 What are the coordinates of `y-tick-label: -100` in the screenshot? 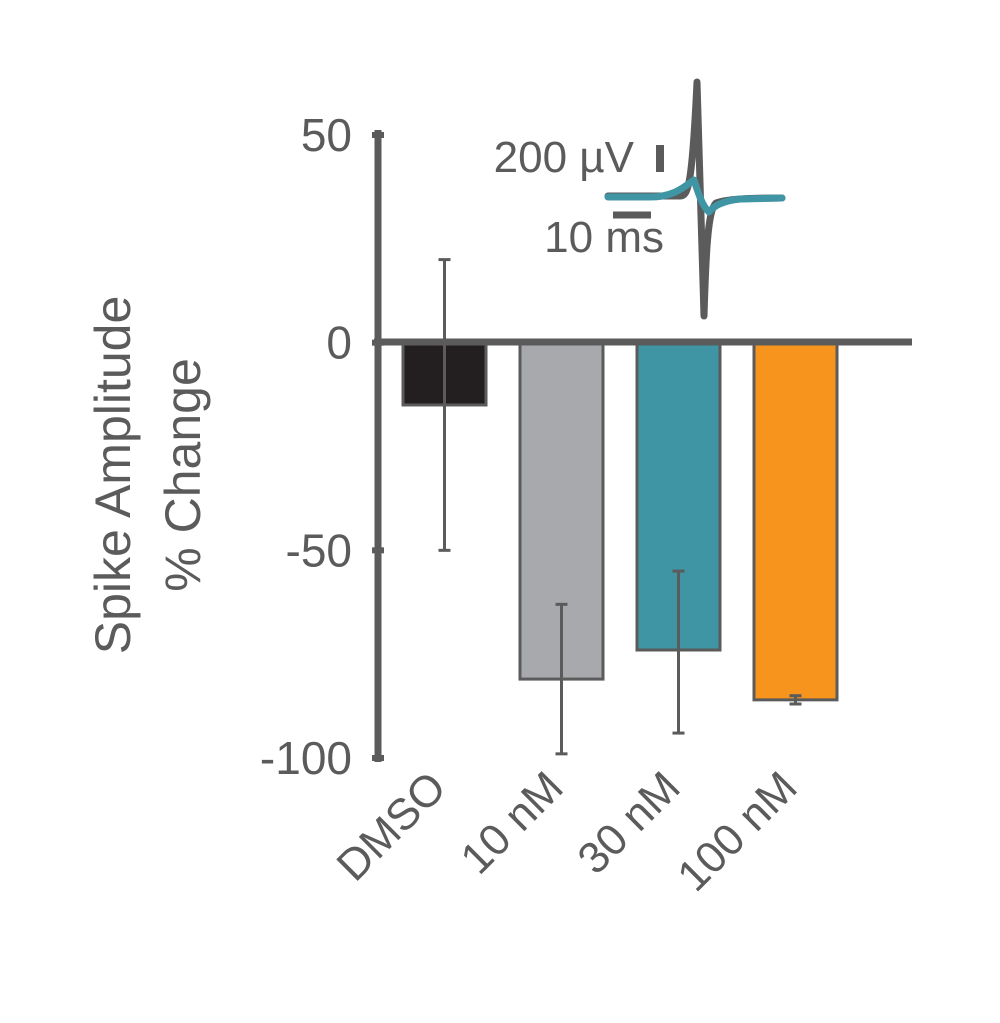 It's located at (306, 758).